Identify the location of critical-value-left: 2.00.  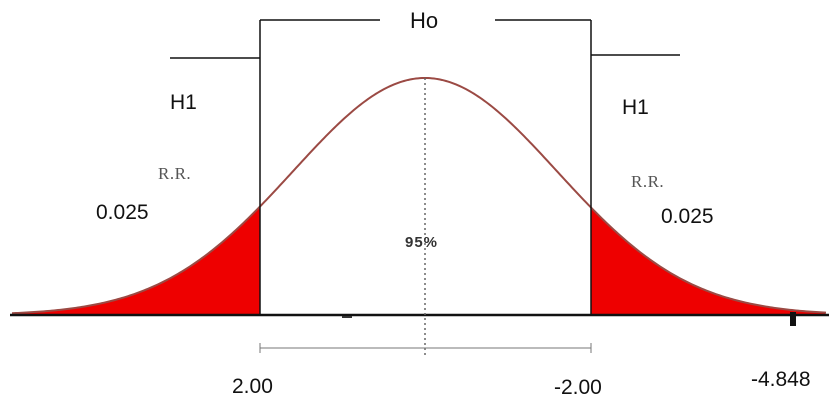
(252, 386).